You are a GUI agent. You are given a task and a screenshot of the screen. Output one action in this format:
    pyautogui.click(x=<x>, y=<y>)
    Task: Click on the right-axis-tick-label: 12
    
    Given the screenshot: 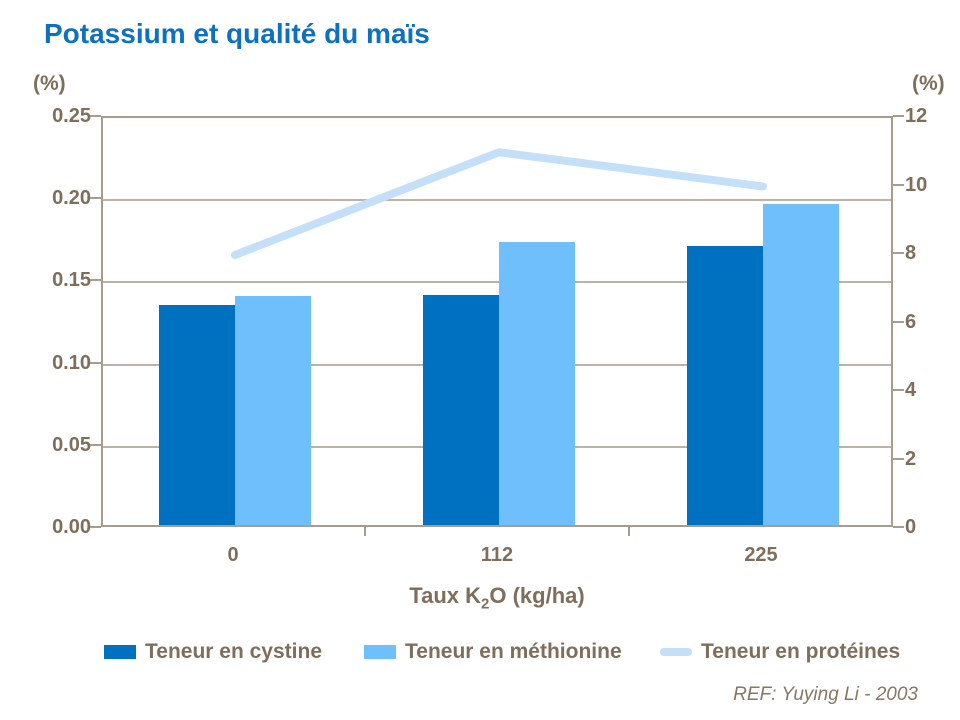 What is the action you would take?
    pyautogui.click(x=916, y=116)
    